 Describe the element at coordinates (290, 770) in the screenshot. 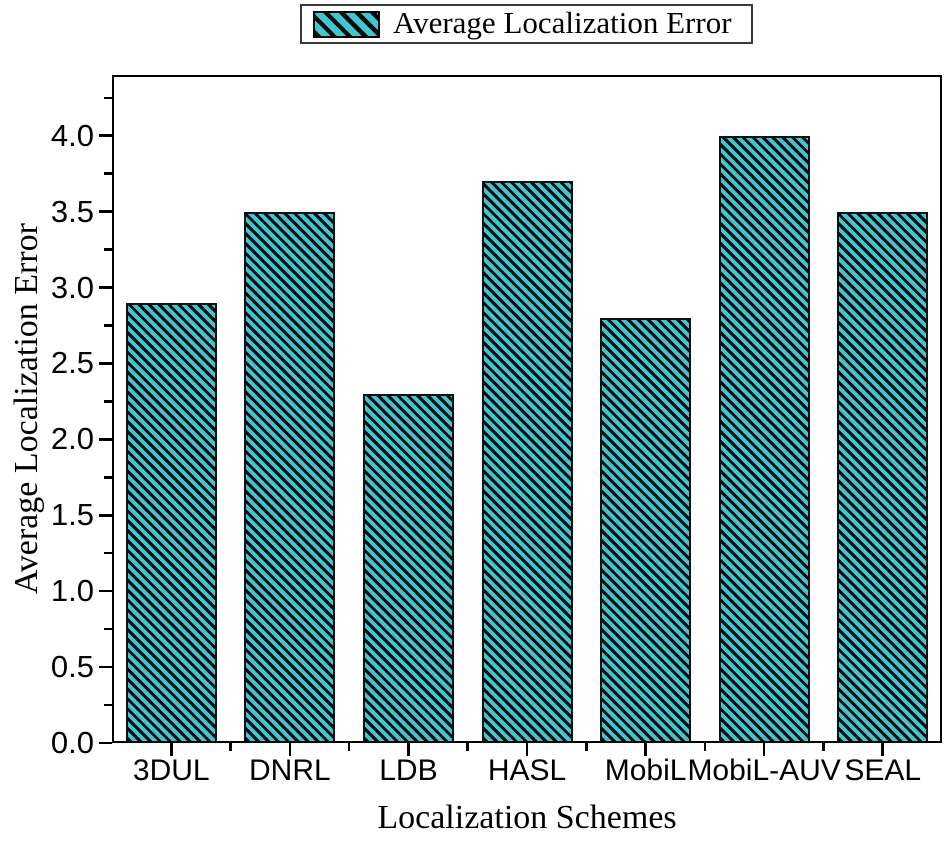

I see `x-tick-label: DNRL` at that location.